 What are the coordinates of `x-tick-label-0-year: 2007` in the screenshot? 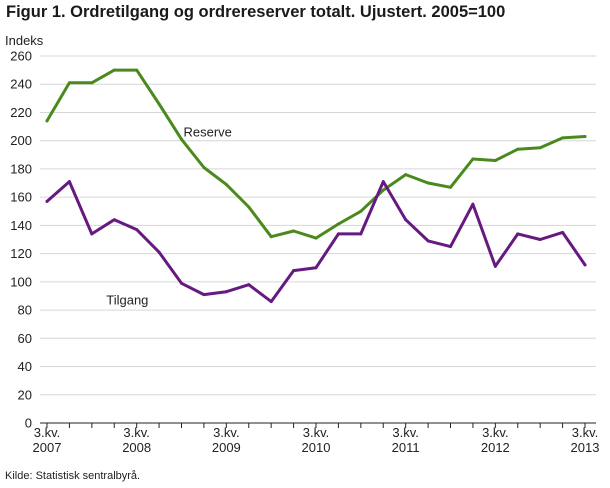 It's located at (47, 447).